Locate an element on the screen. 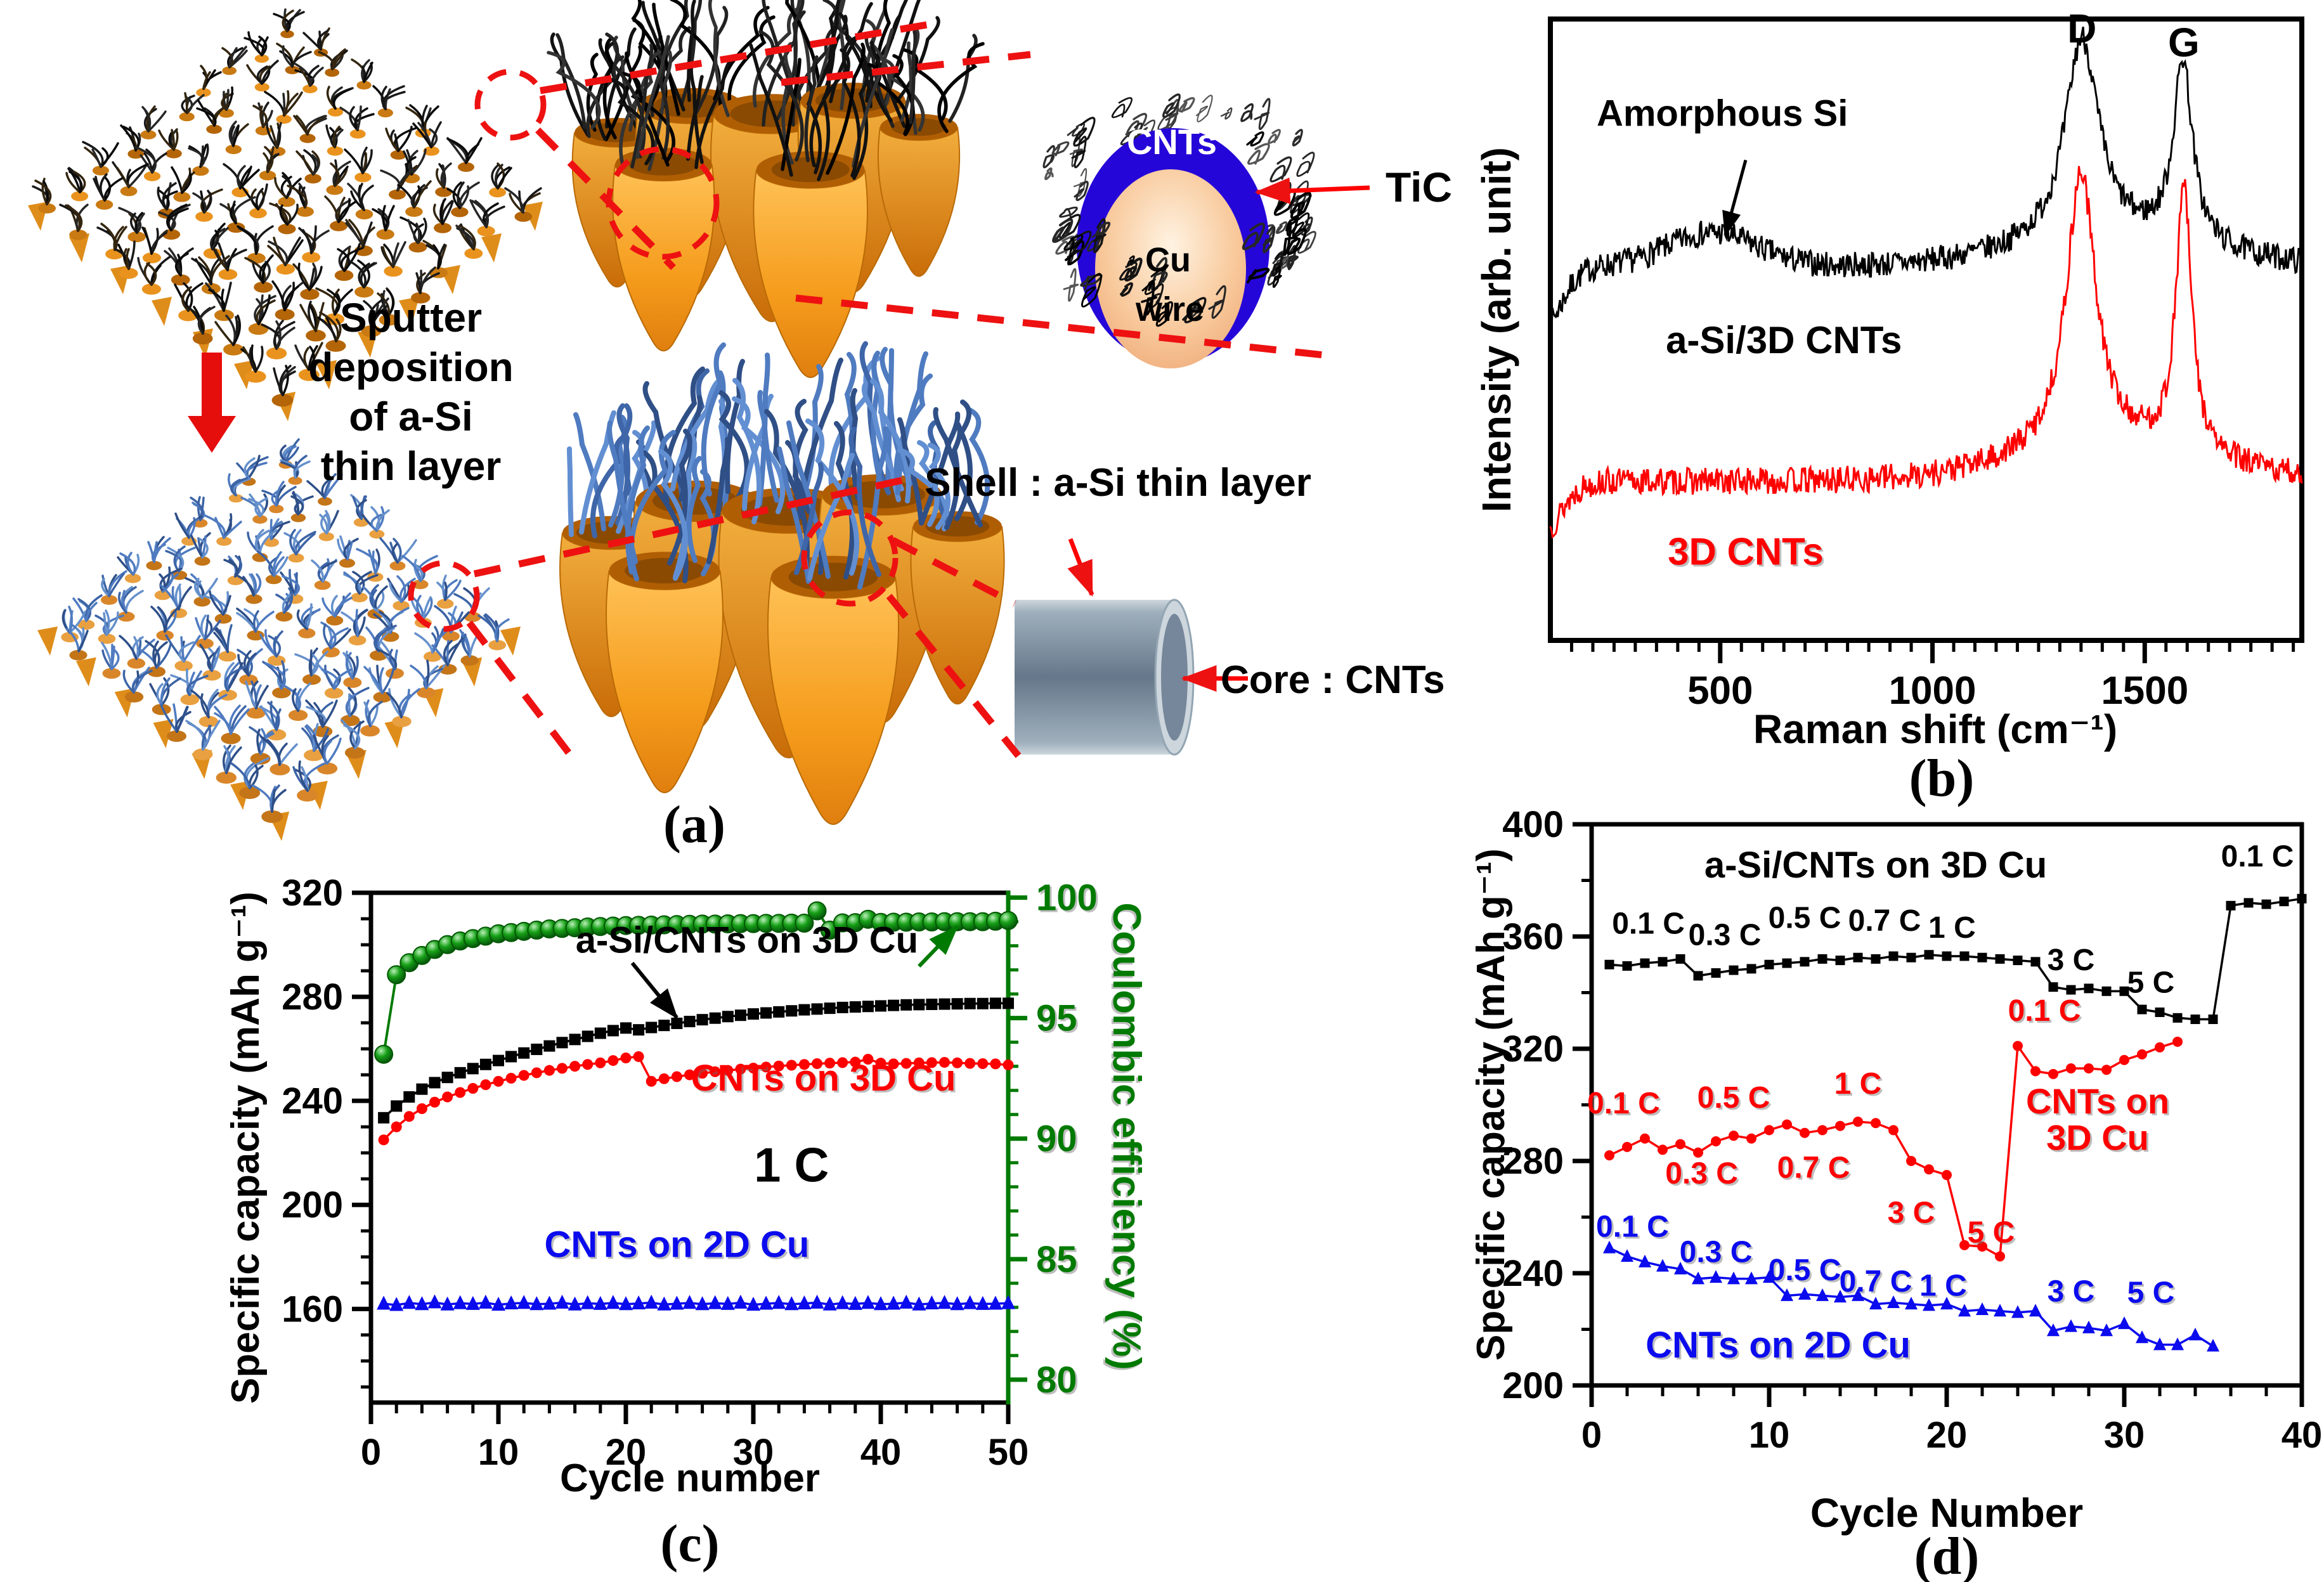 This screenshot has width=2324, height=1582. svg-text: 1500 is located at coordinates (2144, 691).